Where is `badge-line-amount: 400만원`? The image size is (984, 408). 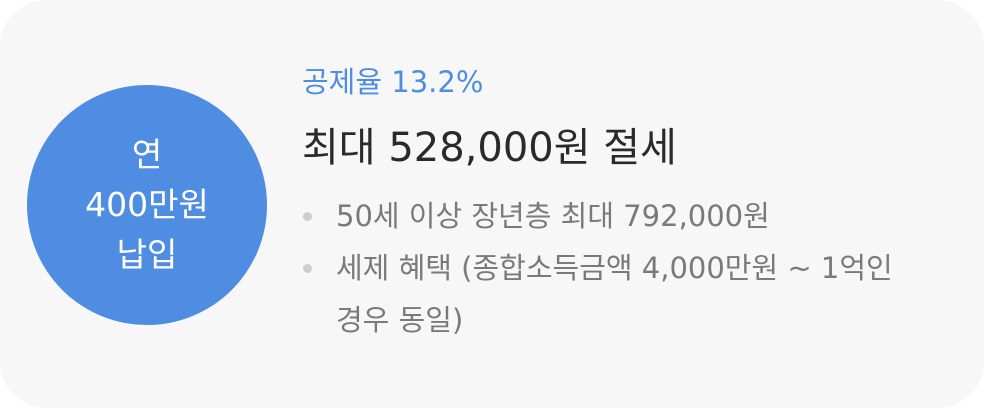
badge-line-amount: 400만원 is located at coordinates (147, 204).